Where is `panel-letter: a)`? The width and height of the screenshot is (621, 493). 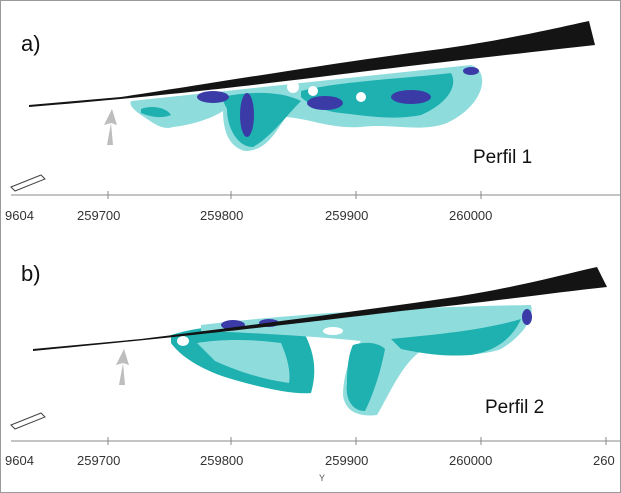
panel-letter: a) is located at coordinates (31, 43).